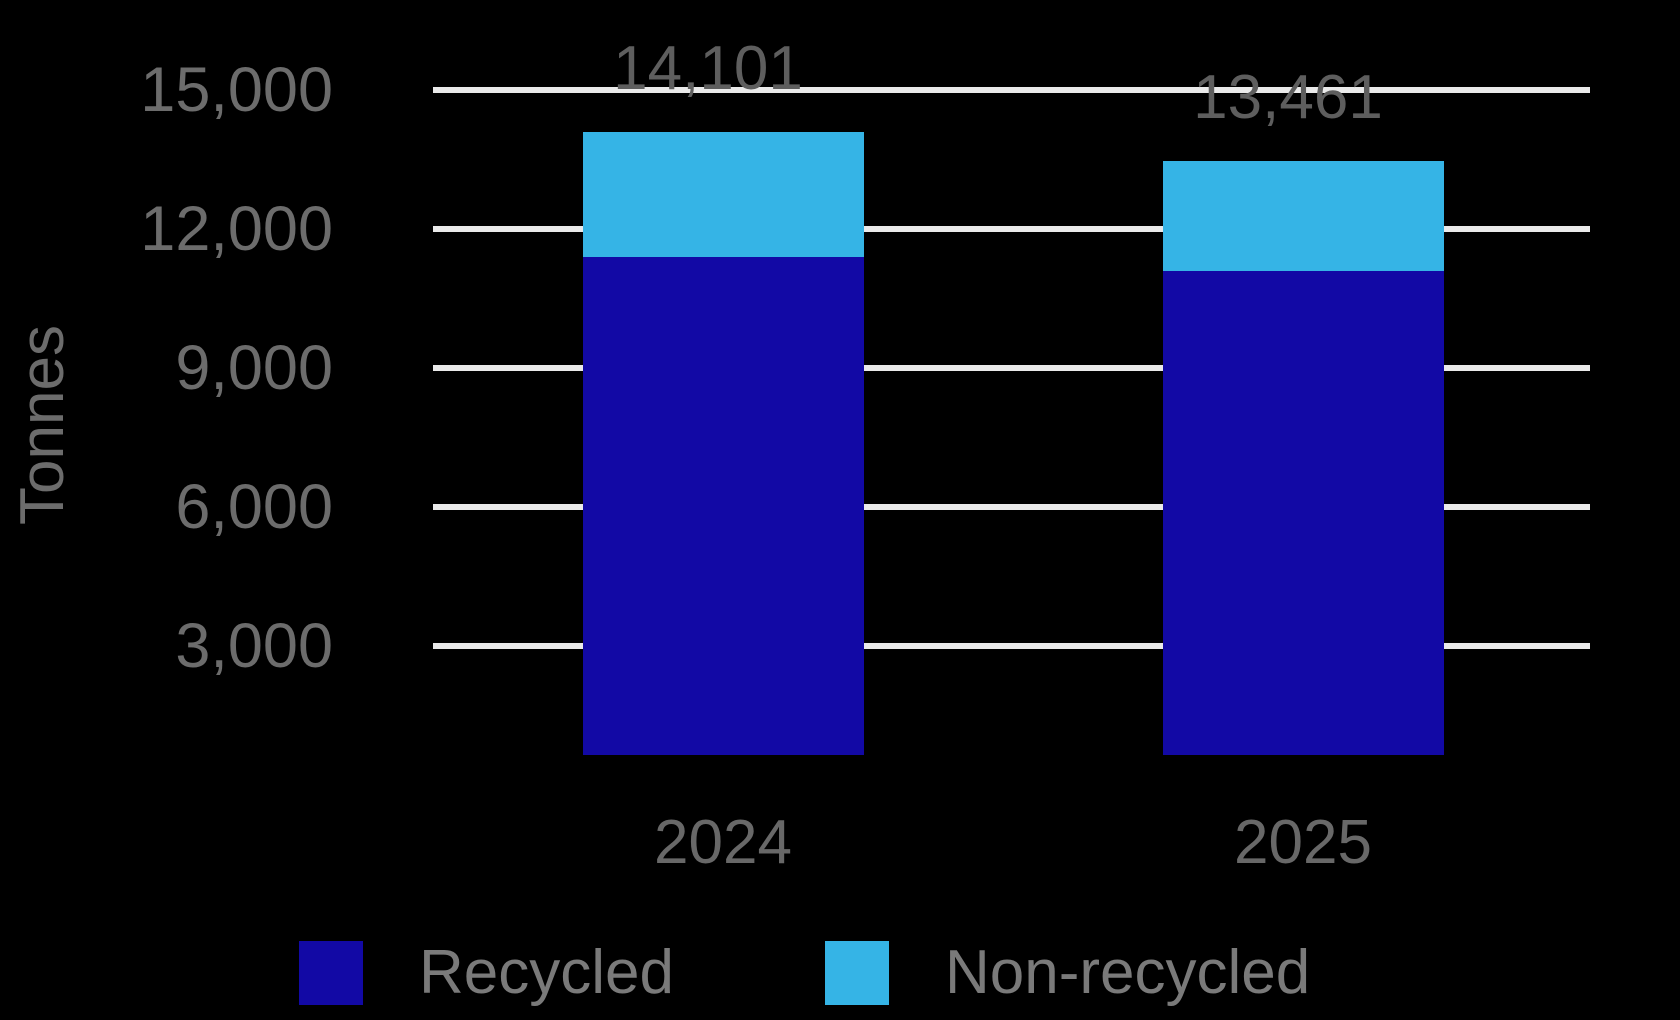 The height and width of the screenshot is (1020, 1680). I want to click on y-tick-label-15000: 15,000, so click(236, 90).